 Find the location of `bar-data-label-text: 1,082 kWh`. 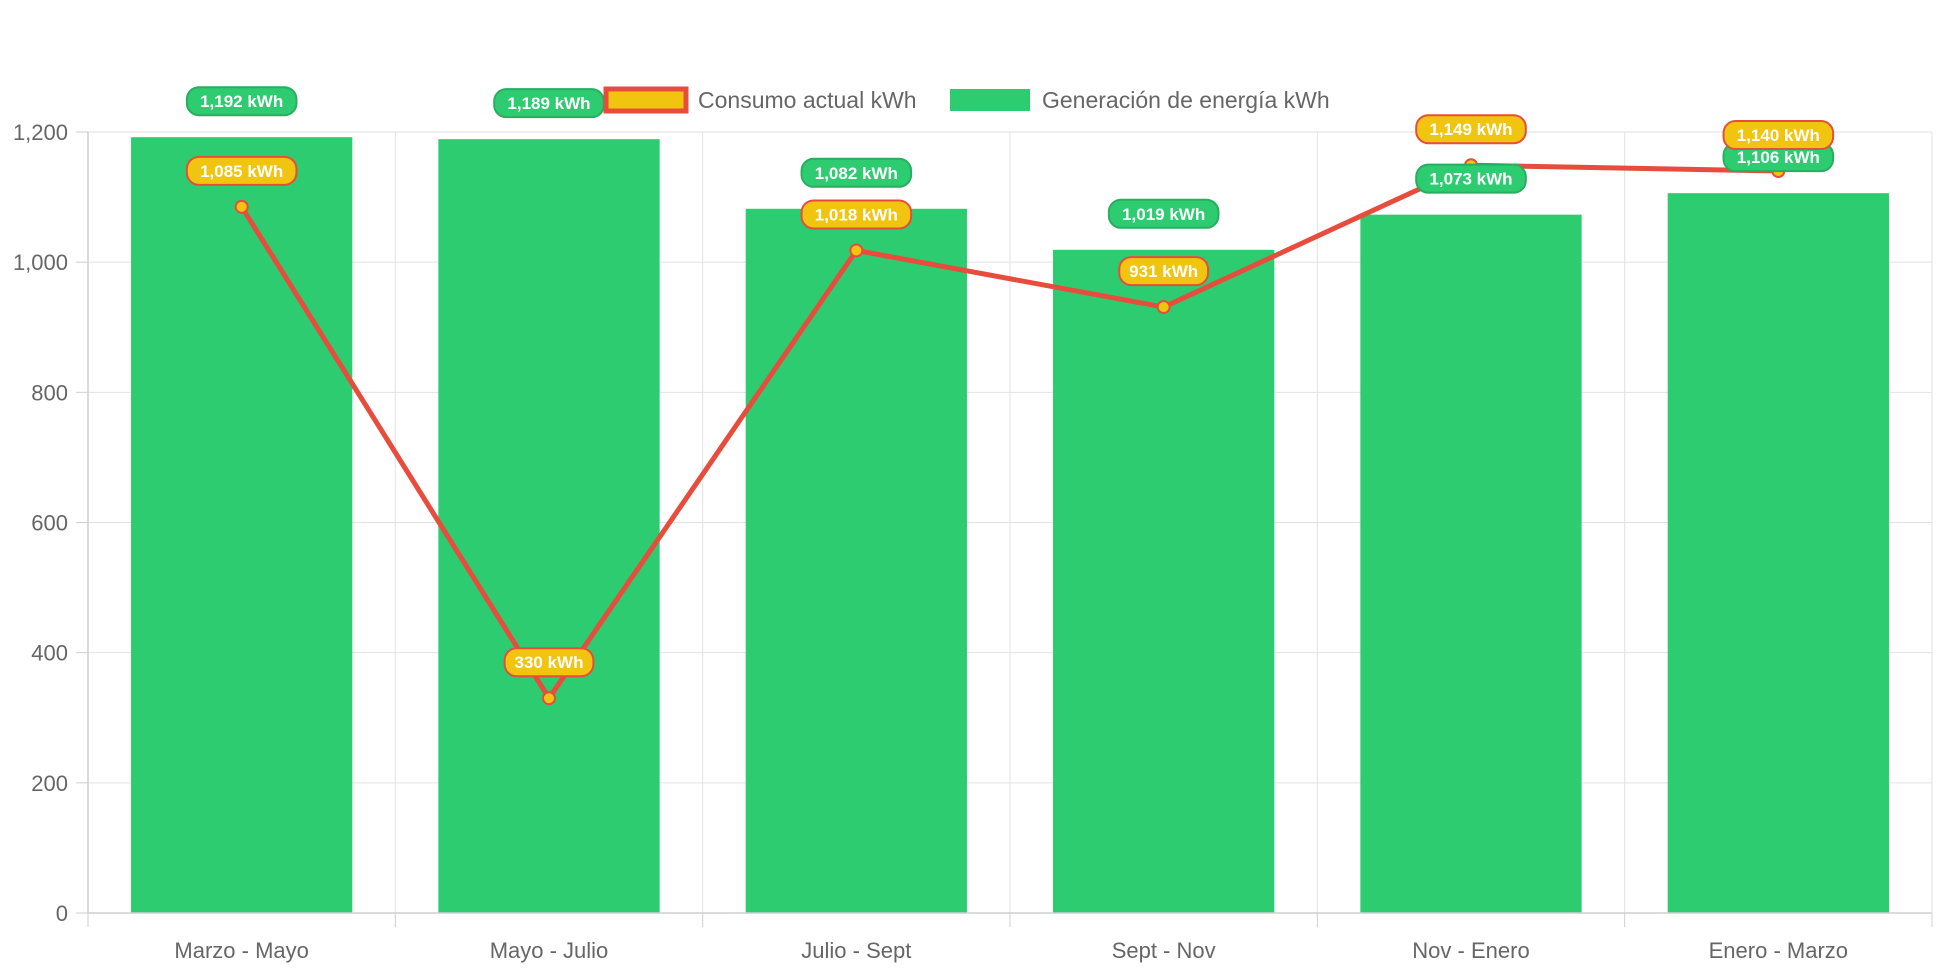

bar-data-label-text: 1,082 kWh is located at coordinates (856, 173).